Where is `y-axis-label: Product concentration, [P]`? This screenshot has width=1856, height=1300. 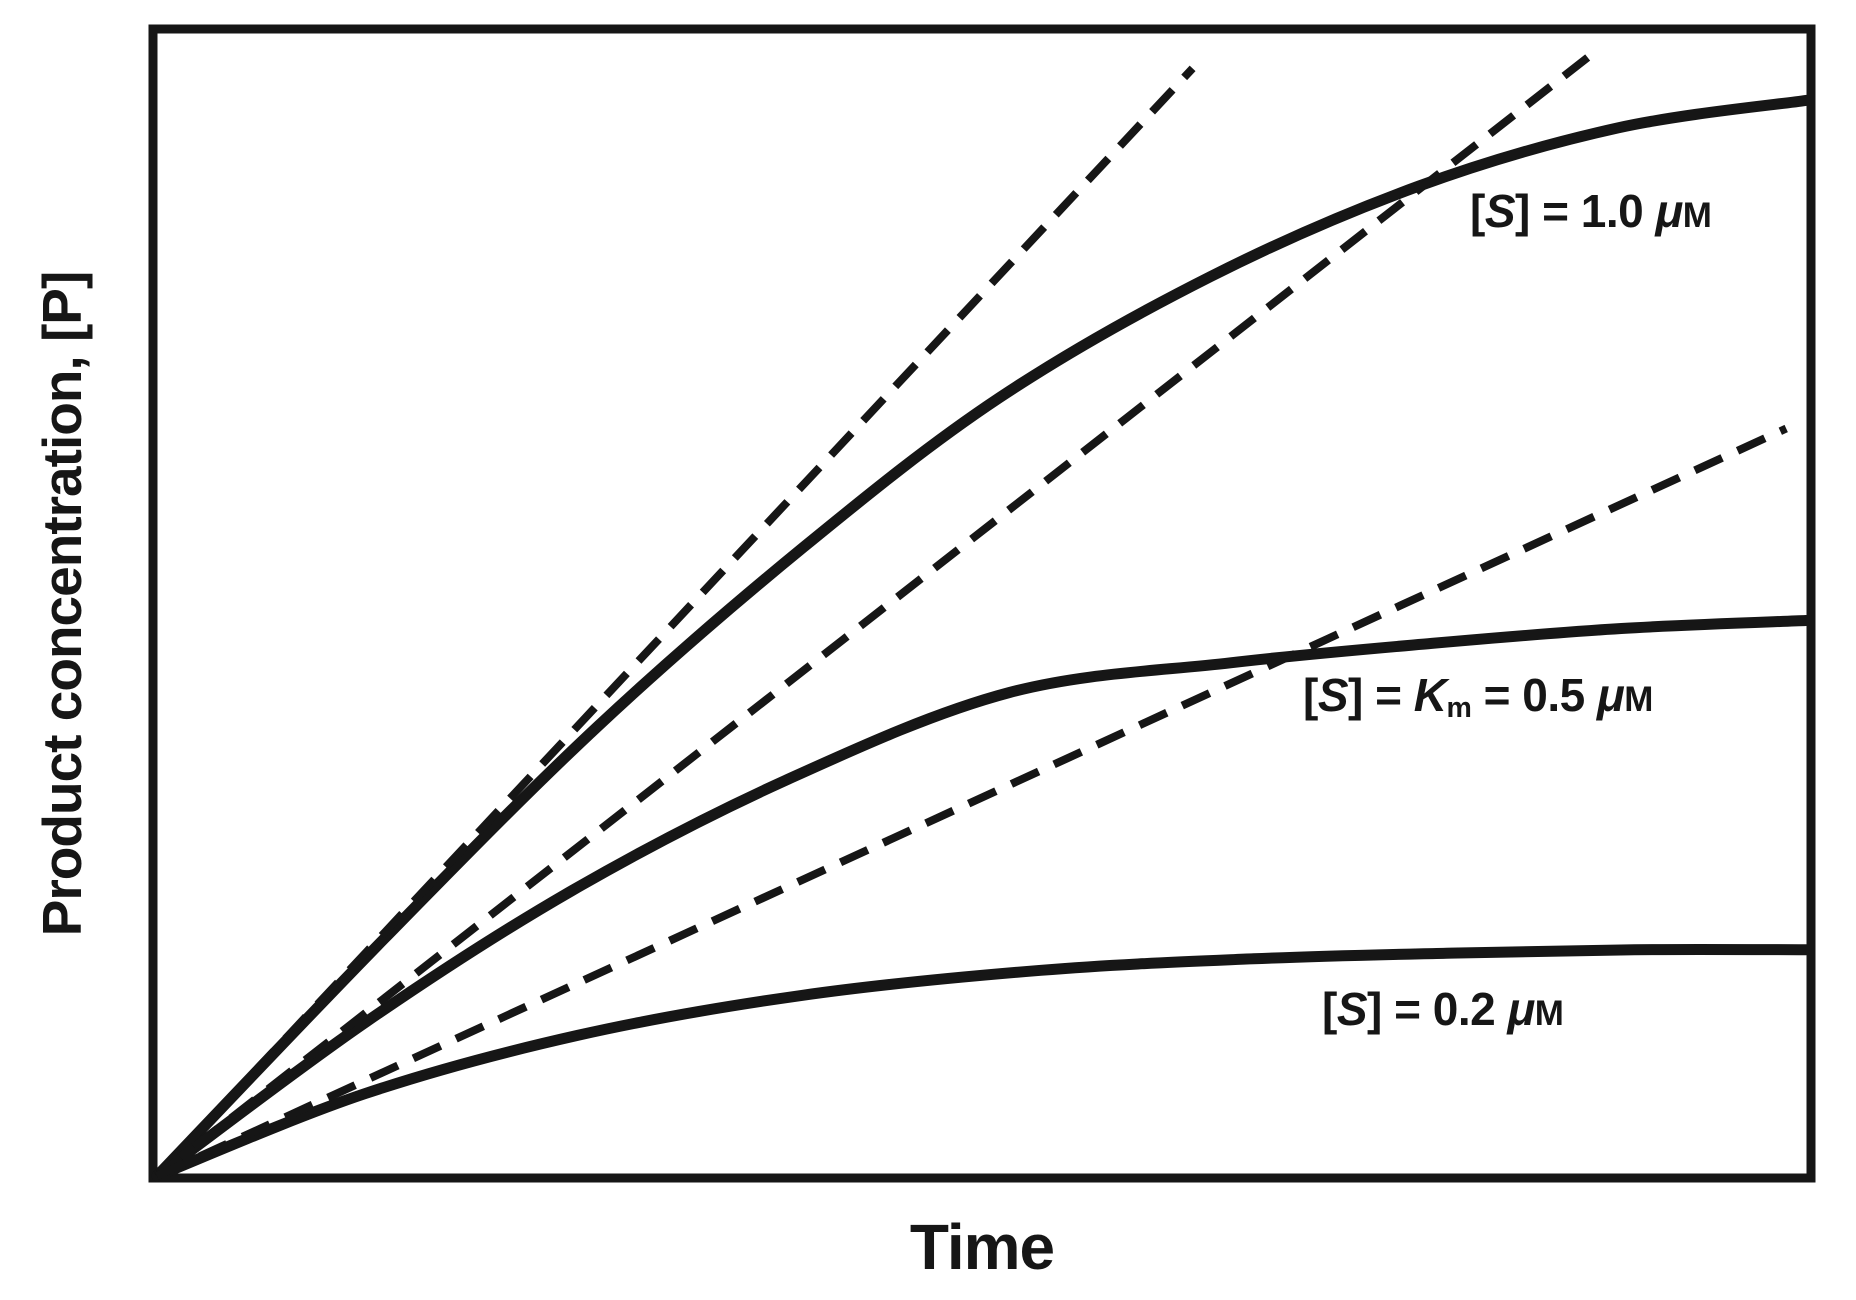
y-axis-label: Product concentration, [P] is located at coordinates (62, 604).